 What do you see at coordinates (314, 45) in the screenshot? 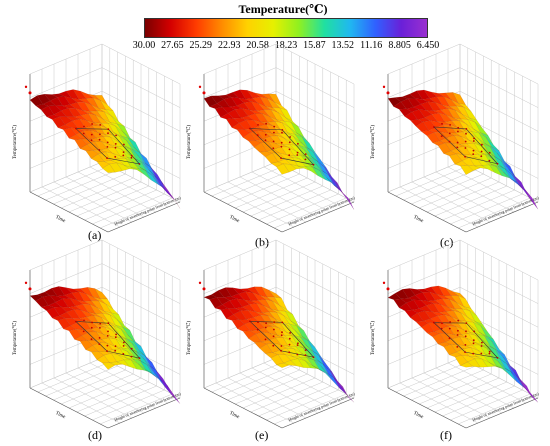
I see `colorbar-tick-label: 15.87` at bounding box center [314, 45].